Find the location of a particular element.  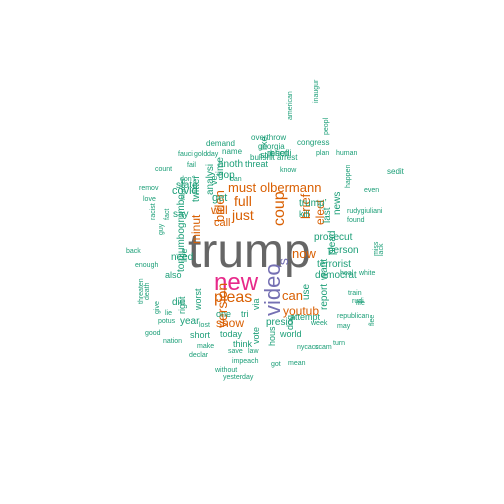

word-cloud-word: fact is located at coordinates (167, 214).